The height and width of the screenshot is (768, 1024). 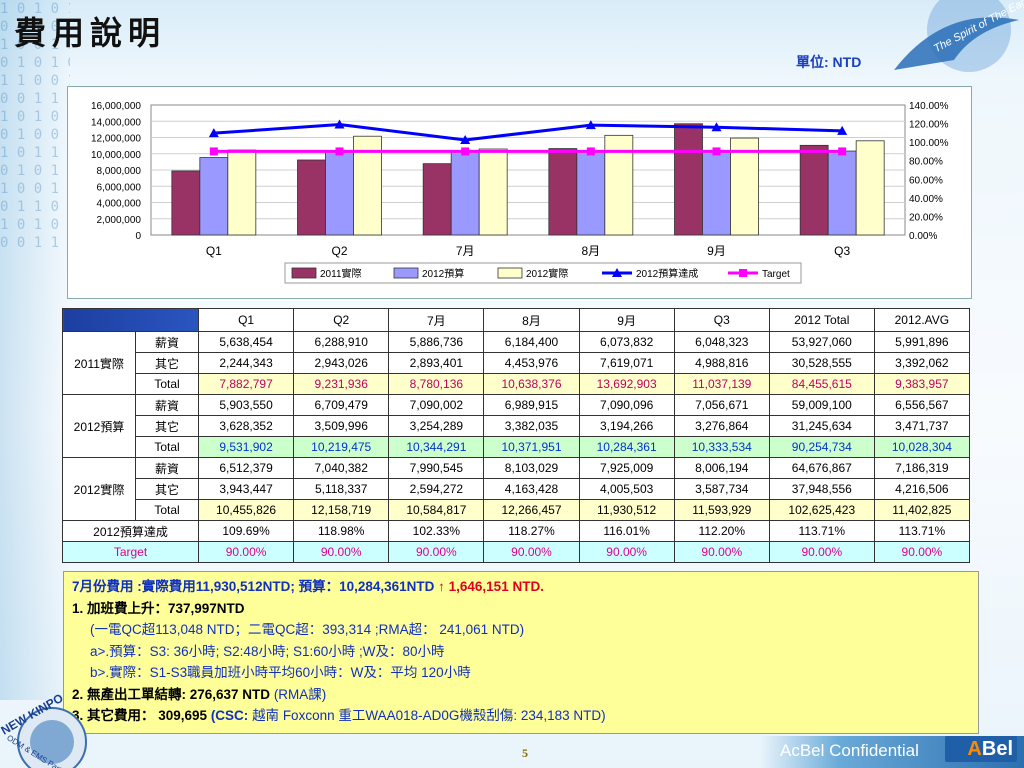 What do you see at coordinates (626, 468) in the screenshot?
I see `table-cell: 7,925,009` at bounding box center [626, 468].